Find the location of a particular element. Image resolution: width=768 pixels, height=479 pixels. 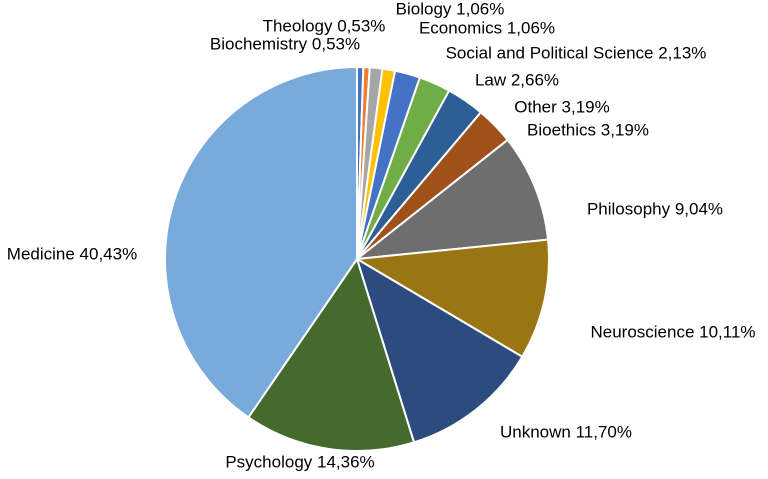

slice-label-economics: Economics 1,06% is located at coordinates (487, 28).